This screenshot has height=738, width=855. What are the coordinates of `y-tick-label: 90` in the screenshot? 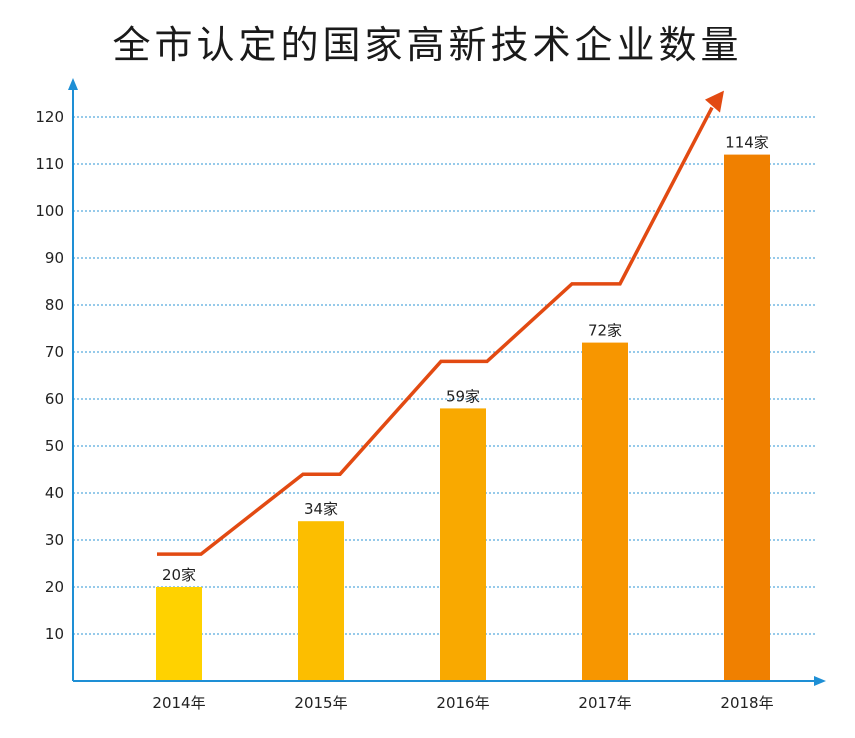 It's located at (54, 258).